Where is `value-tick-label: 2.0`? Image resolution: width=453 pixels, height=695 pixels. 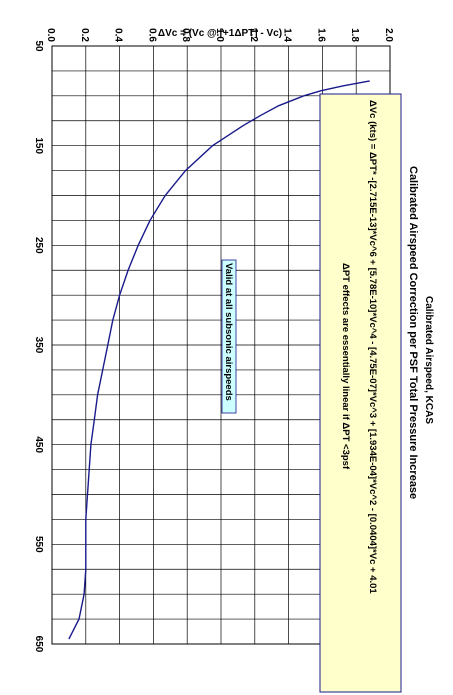
value-tick-label: 2.0 is located at coordinates (388, 35).